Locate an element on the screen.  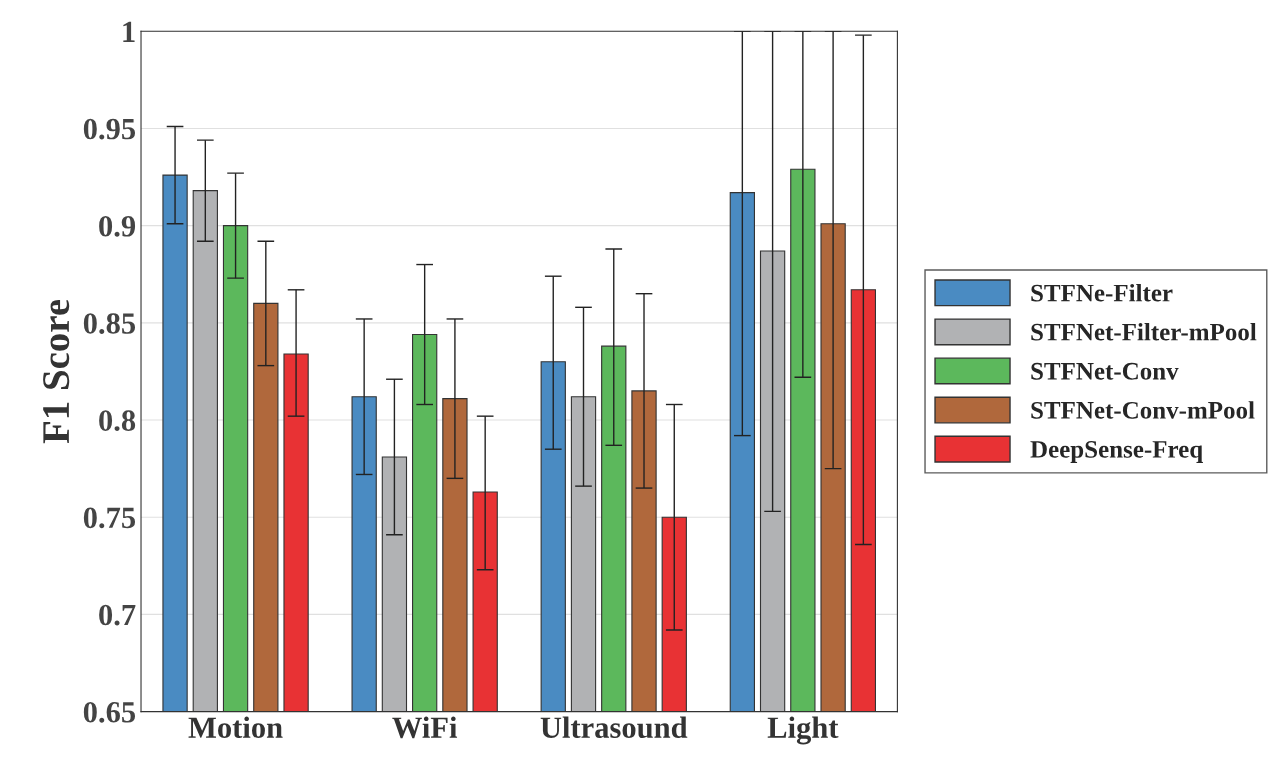
legend-label: STFNet-Filter-mPool is located at coordinates (1144, 331).